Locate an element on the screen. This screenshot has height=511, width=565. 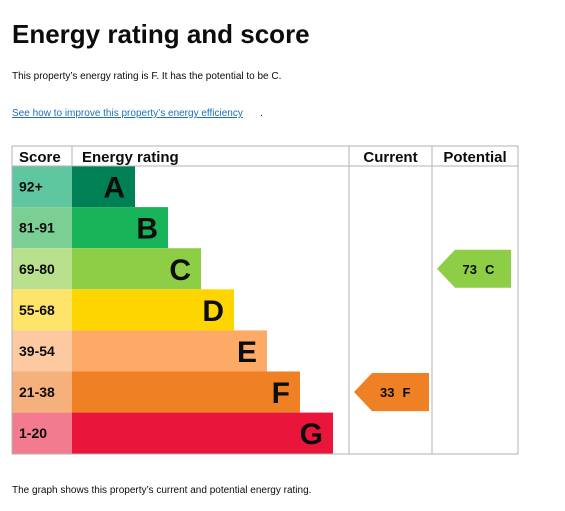
band-bar-a is located at coordinates (103, 187).